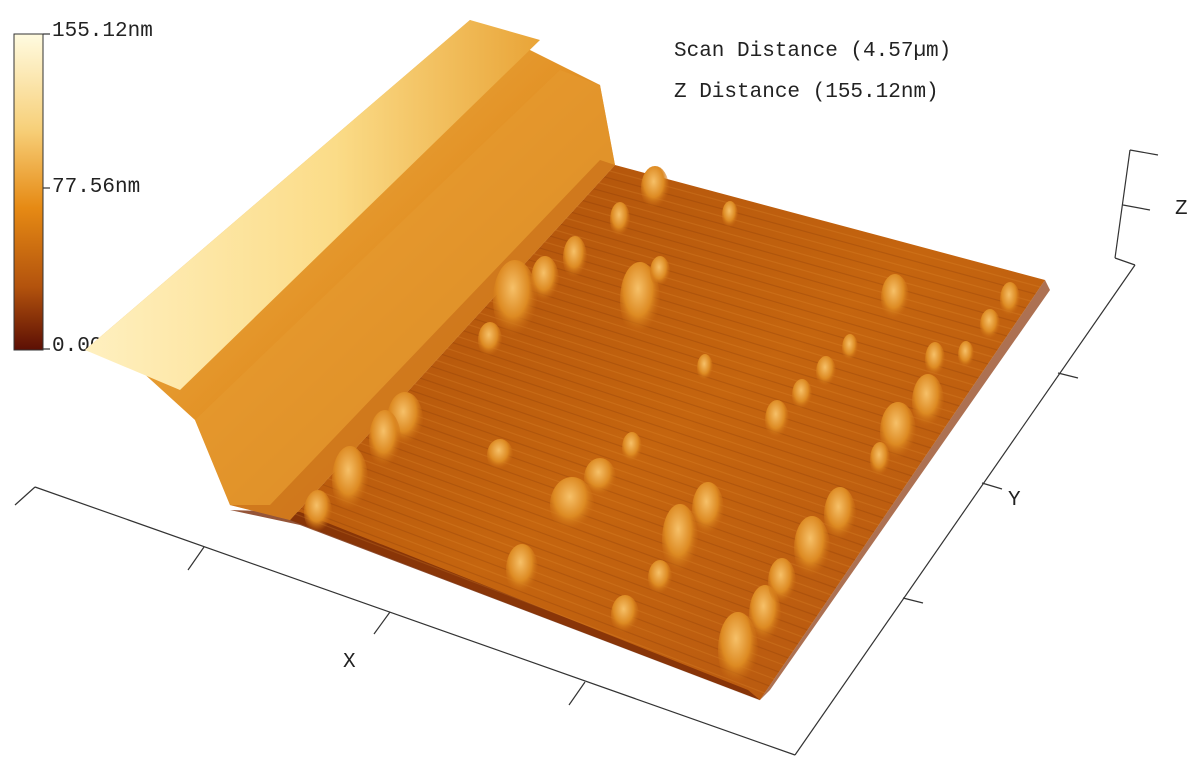 The height and width of the screenshot is (761, 1196). I want to click on colorbar-mid-label: 77.56nm, so click(96, 187).